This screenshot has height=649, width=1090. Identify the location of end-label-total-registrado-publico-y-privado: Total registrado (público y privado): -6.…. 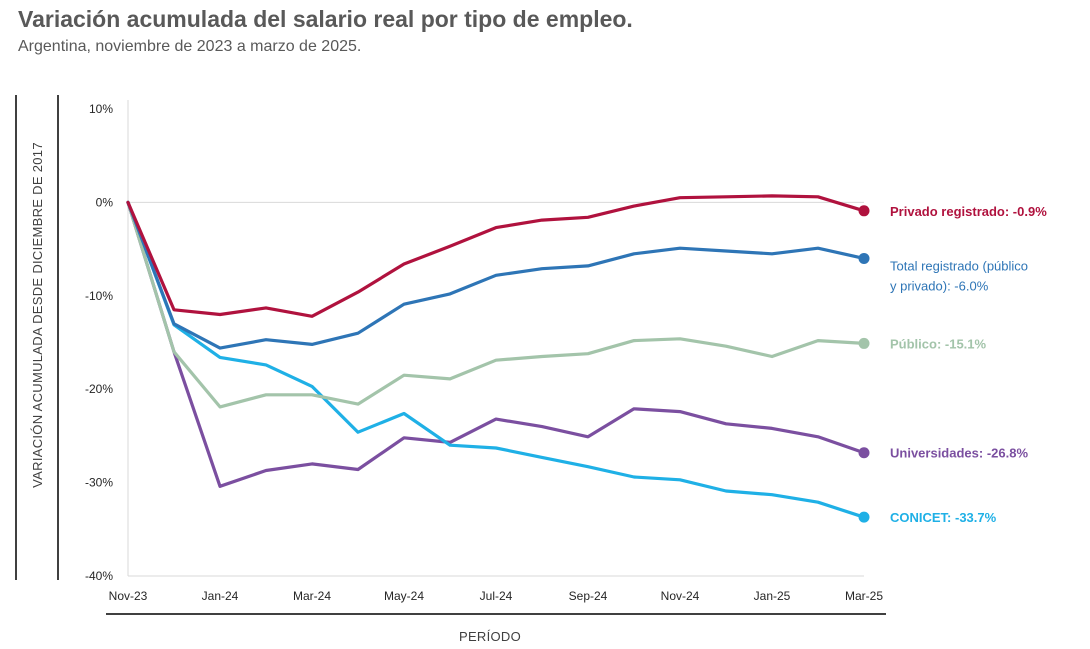
(959, 275).